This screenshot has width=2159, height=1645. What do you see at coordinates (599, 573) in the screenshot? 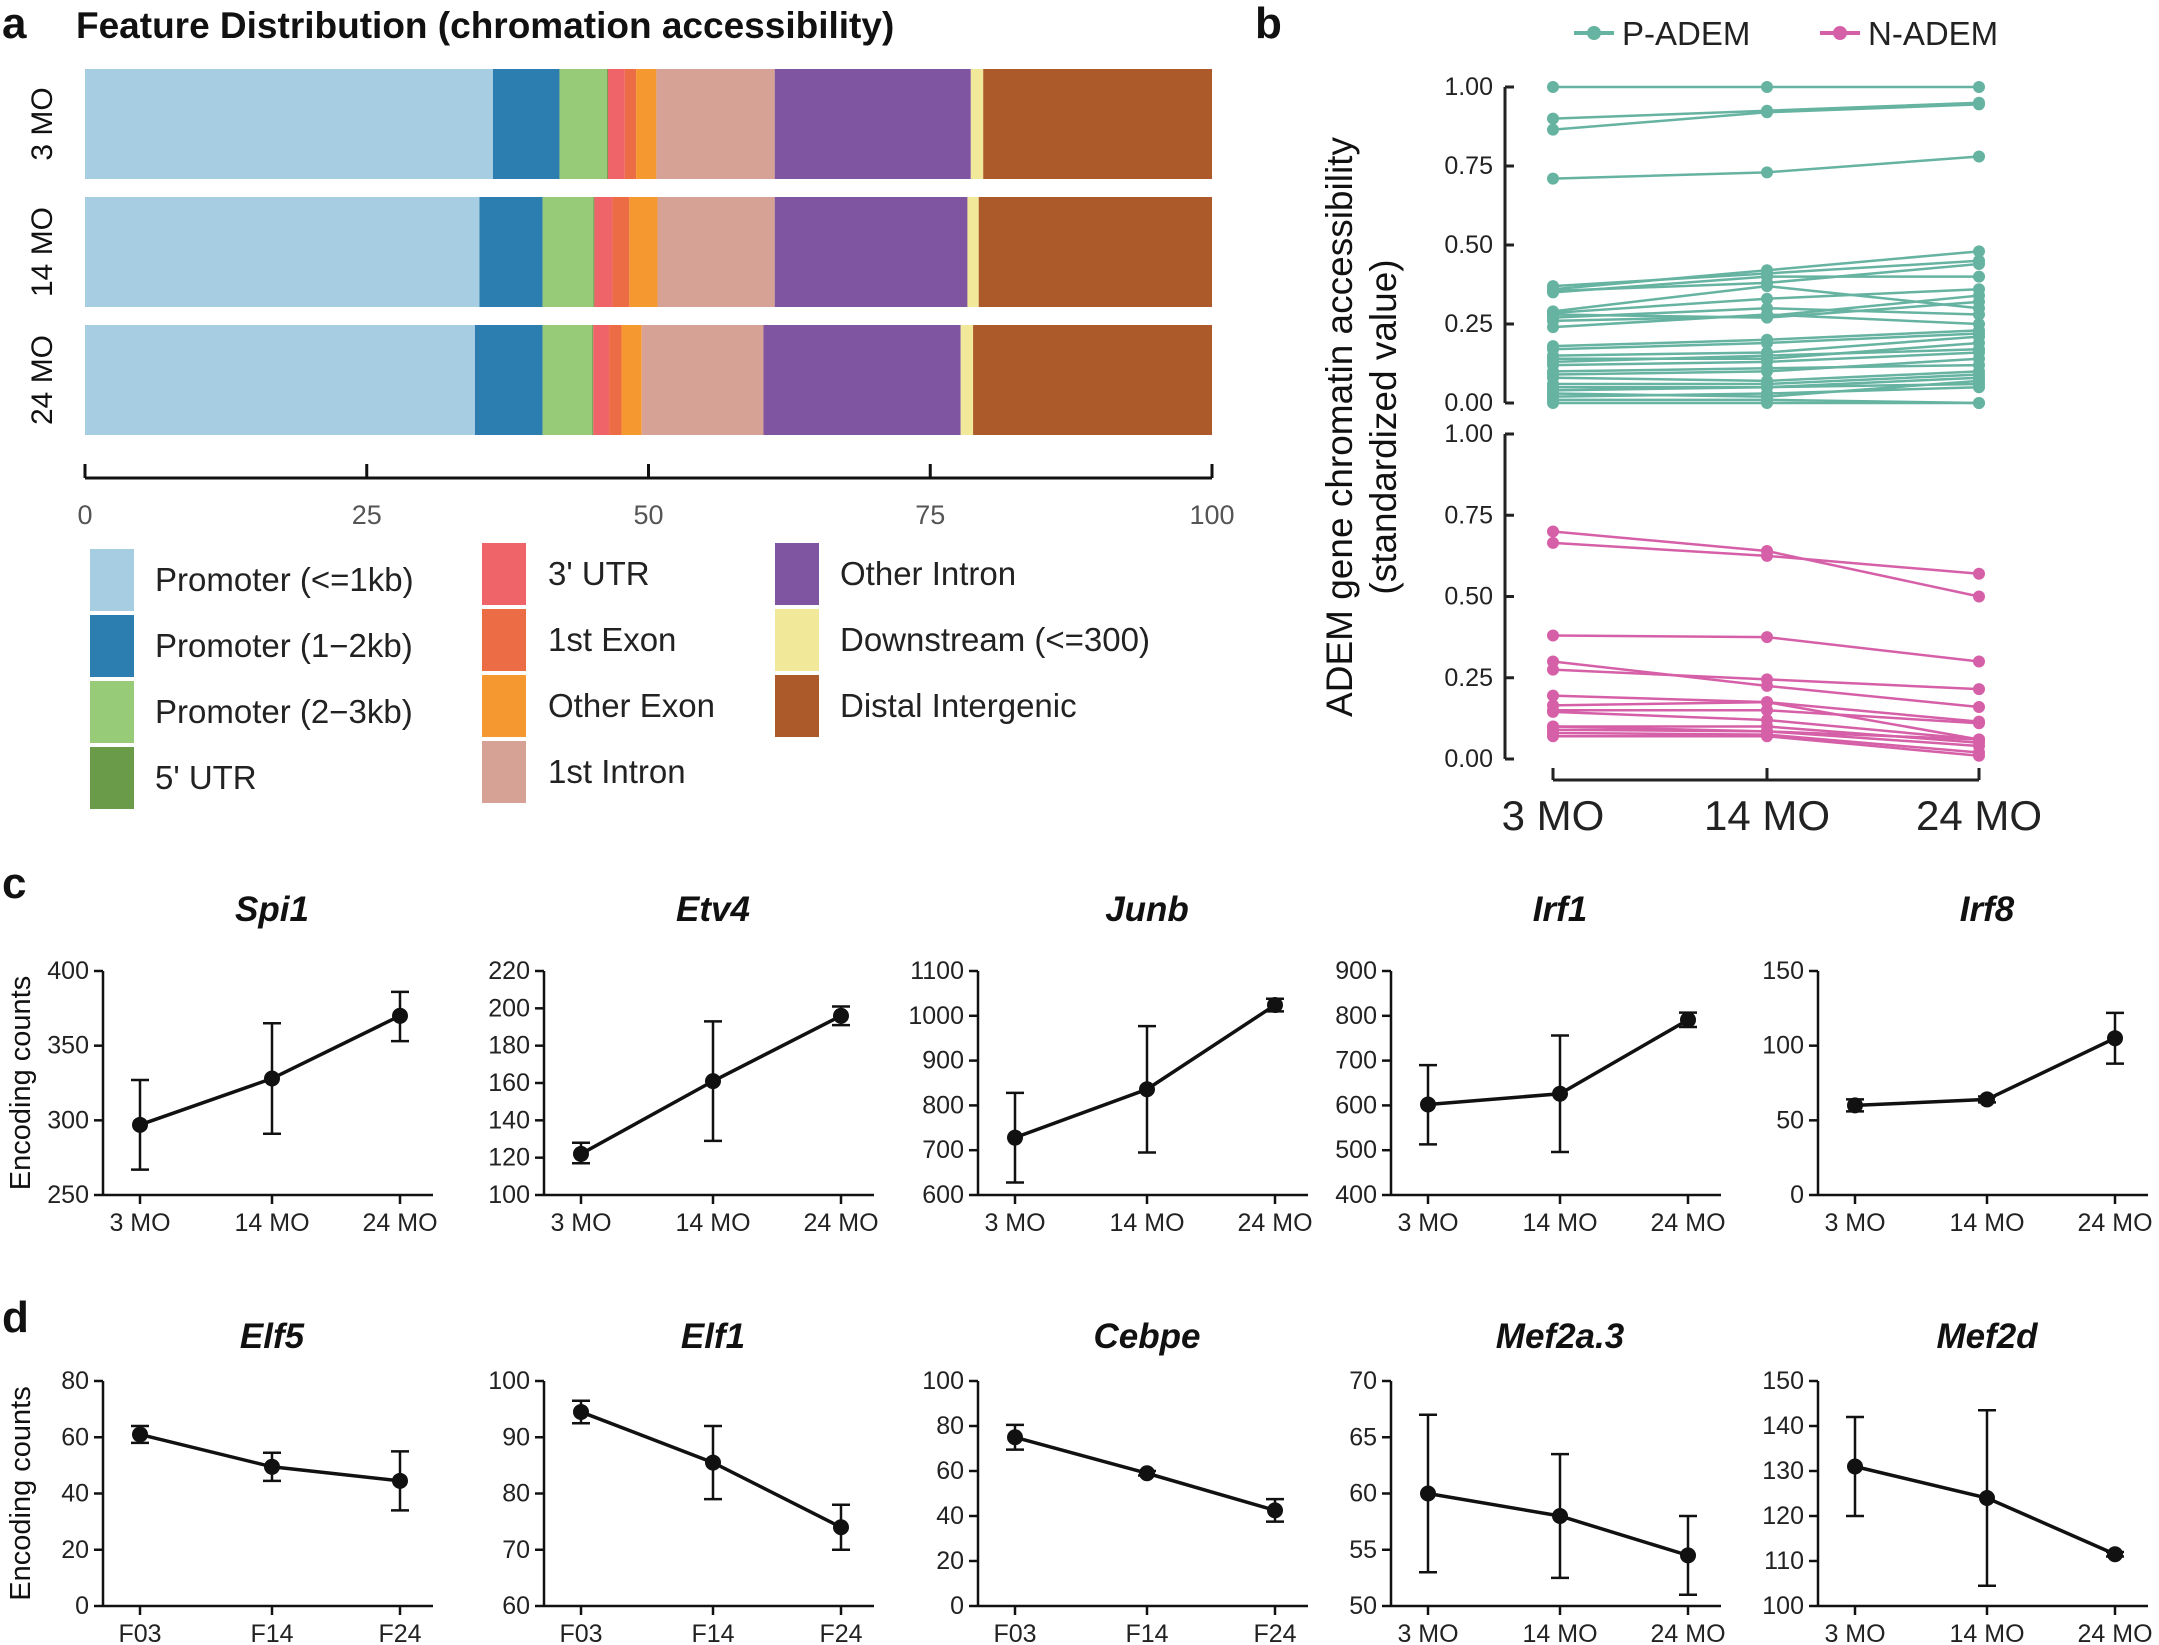
I see `legend-label: 3' UTR` at bounding box center [599, 573].